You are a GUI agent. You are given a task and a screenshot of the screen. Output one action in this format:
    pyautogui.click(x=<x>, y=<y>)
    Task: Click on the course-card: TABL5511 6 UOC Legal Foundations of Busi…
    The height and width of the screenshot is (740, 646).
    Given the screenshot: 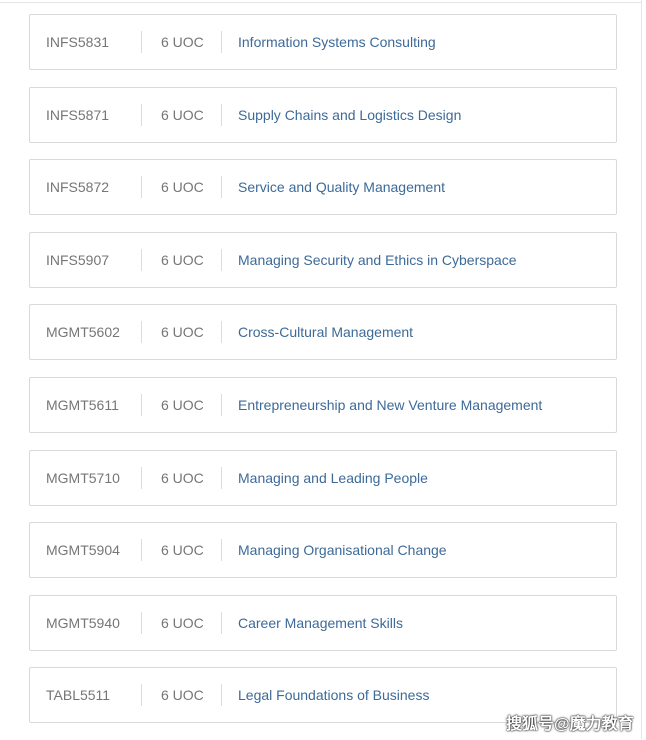 What is the action you would take?
    pyautogui.click(x=323, y=695)
    